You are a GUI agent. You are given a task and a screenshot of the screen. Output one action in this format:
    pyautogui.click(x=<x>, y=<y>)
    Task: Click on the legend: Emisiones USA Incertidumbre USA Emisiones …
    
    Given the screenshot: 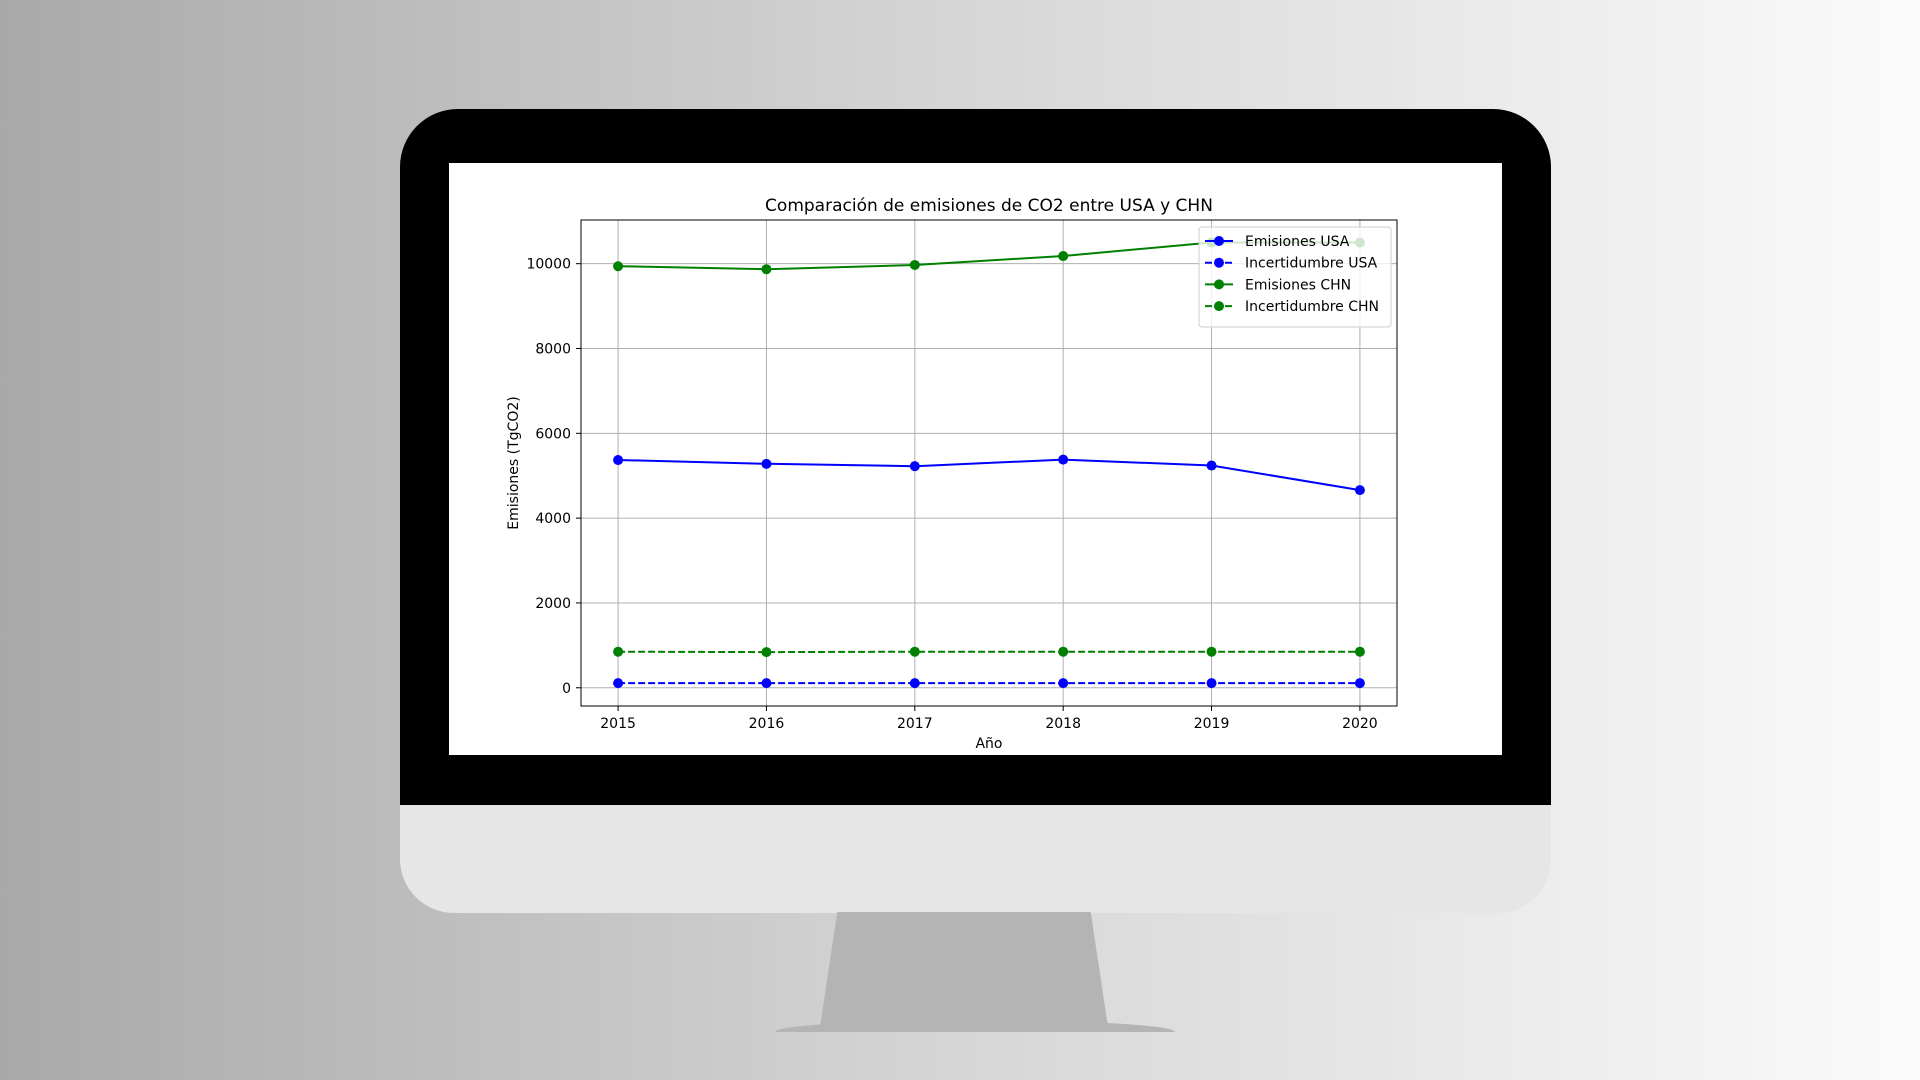 What is the action you would take?
    pyautogui.click(x=1295, y=277)
    